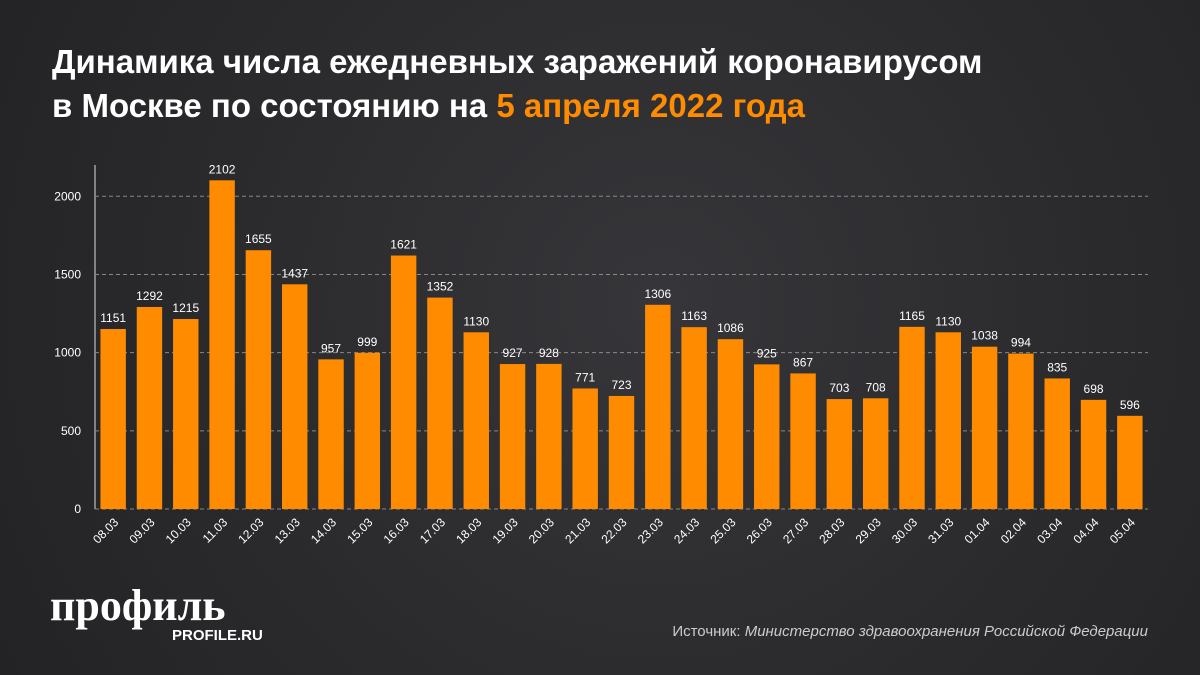  What do you see at coordinates (694, 316) in the screenshot?
I see `data-label: 1163` at bounding box center [694, 316].